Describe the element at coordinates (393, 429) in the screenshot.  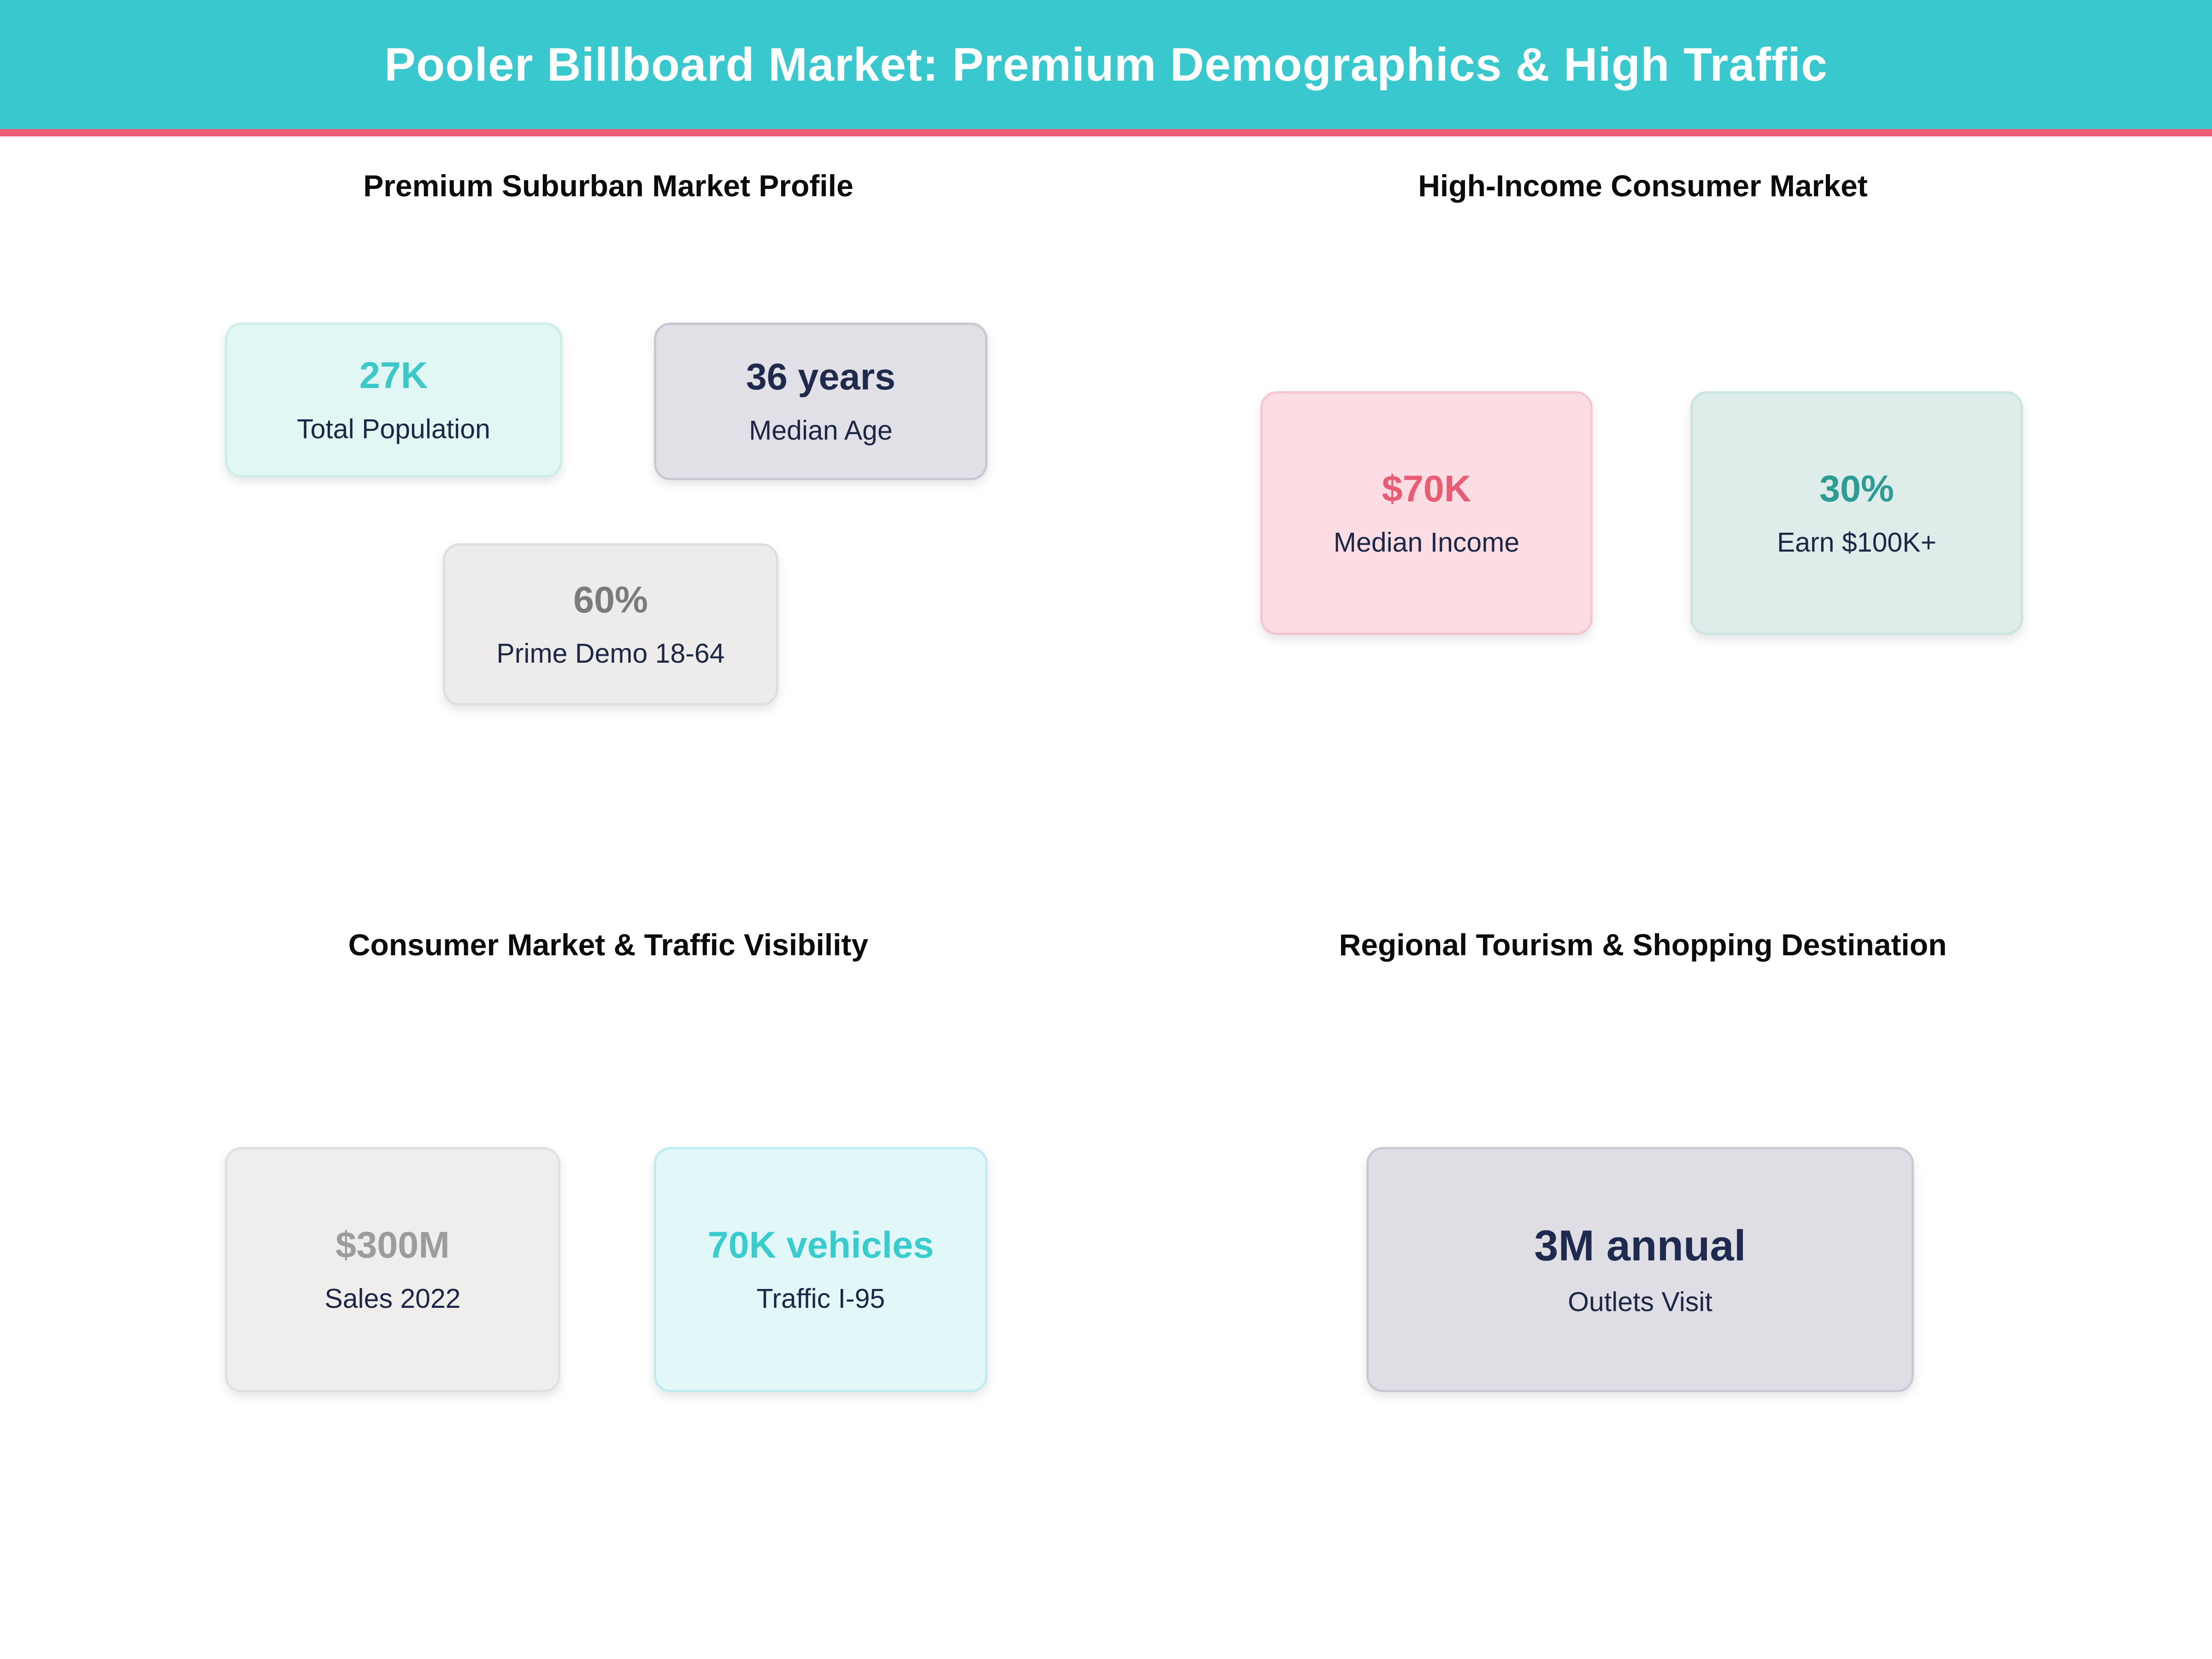
I see `stat-label-total-population: Total Population` at that location.